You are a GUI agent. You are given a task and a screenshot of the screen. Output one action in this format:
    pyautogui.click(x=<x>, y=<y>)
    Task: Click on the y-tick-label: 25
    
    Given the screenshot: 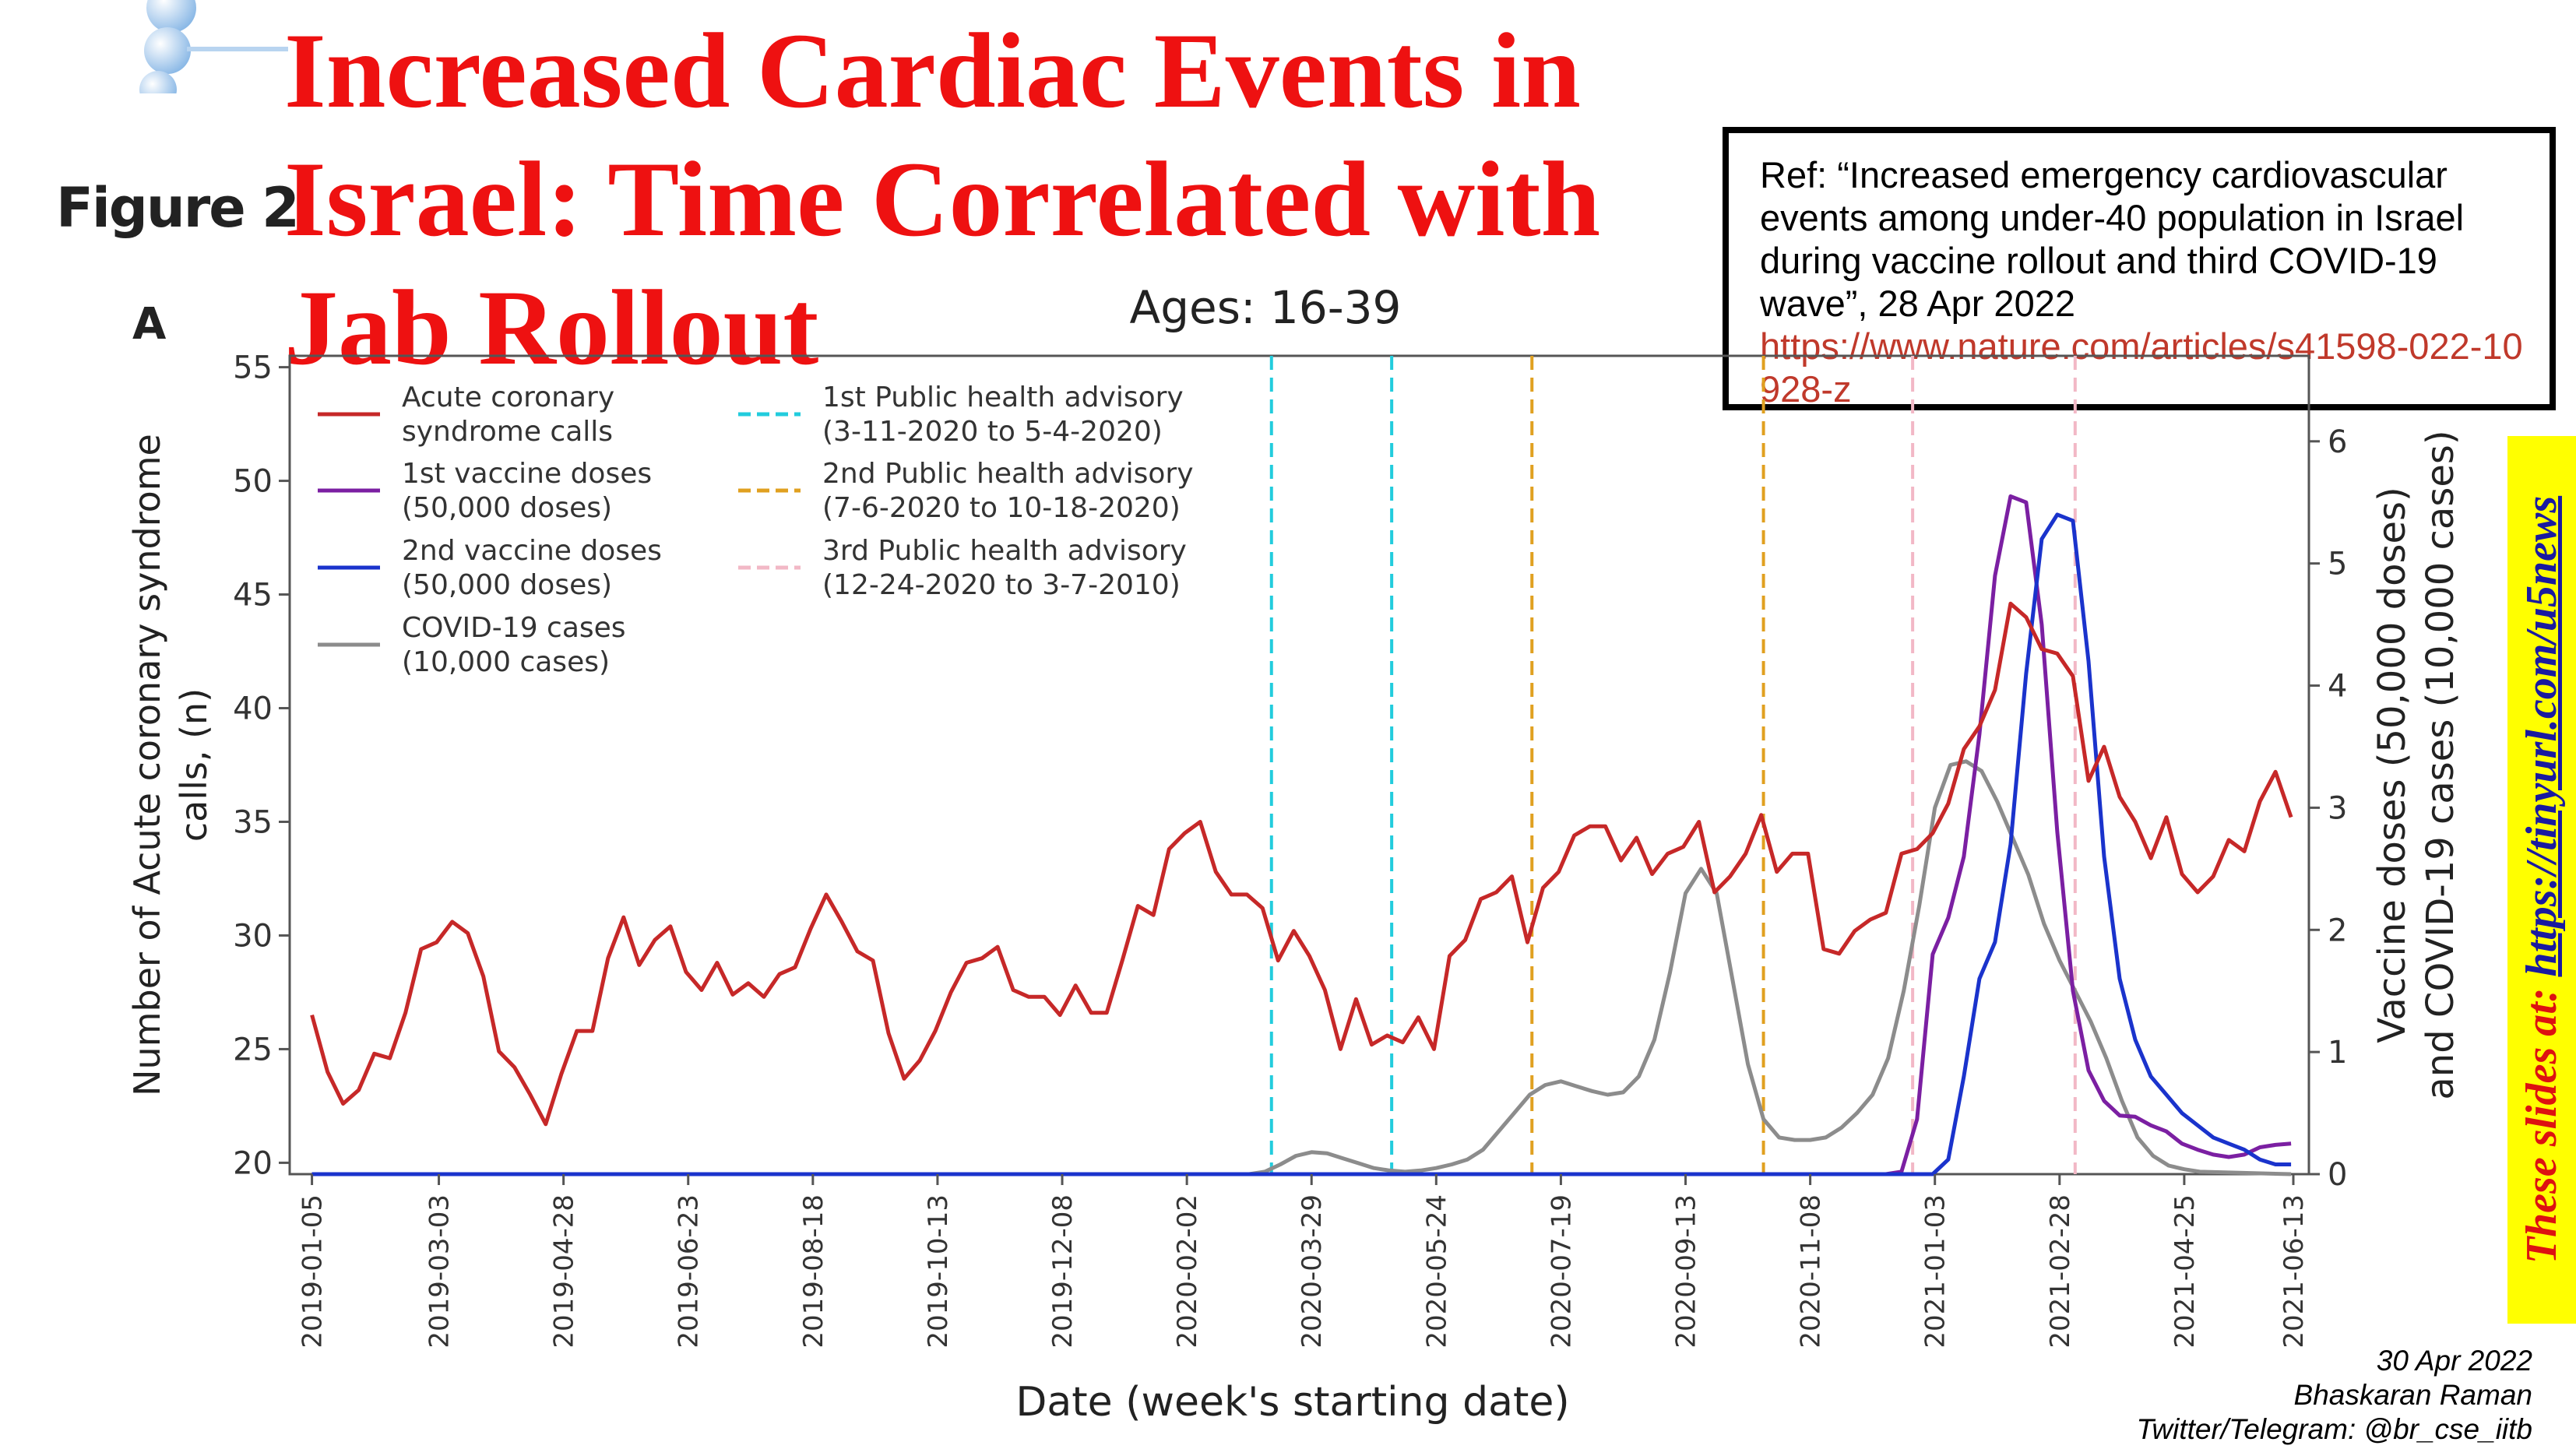 What is the action you would take?
    pyautogui.click(x=253, y=1050)
    